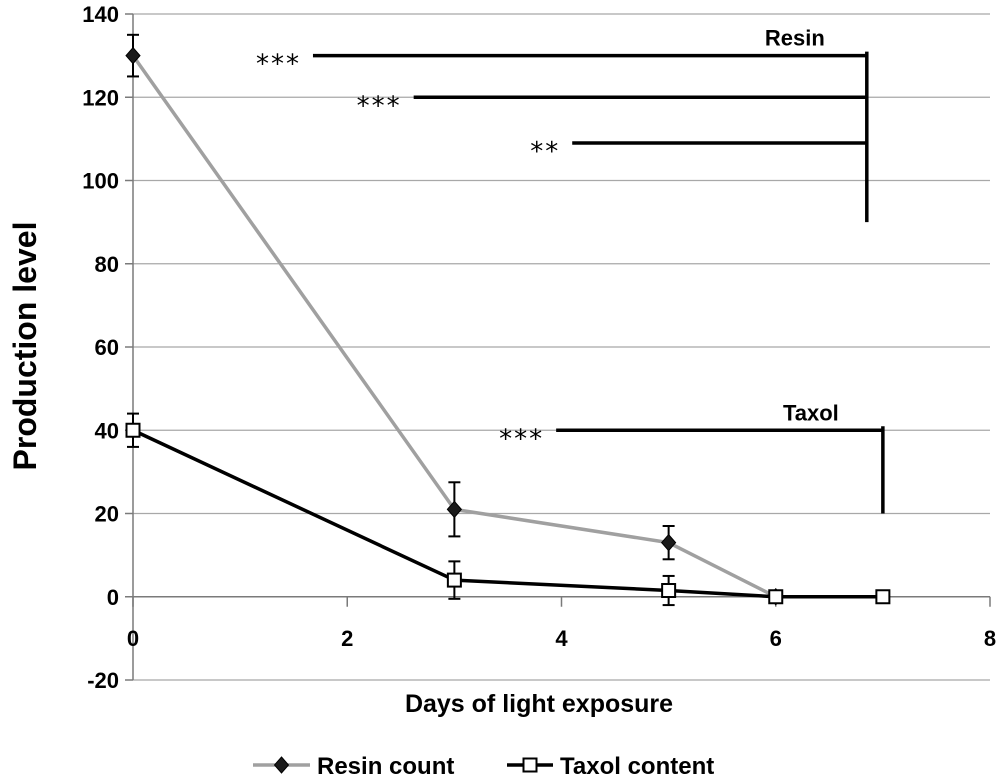 The image size is (1000, 779). I want to click on annotation-label: Resin, so click(795, 38).